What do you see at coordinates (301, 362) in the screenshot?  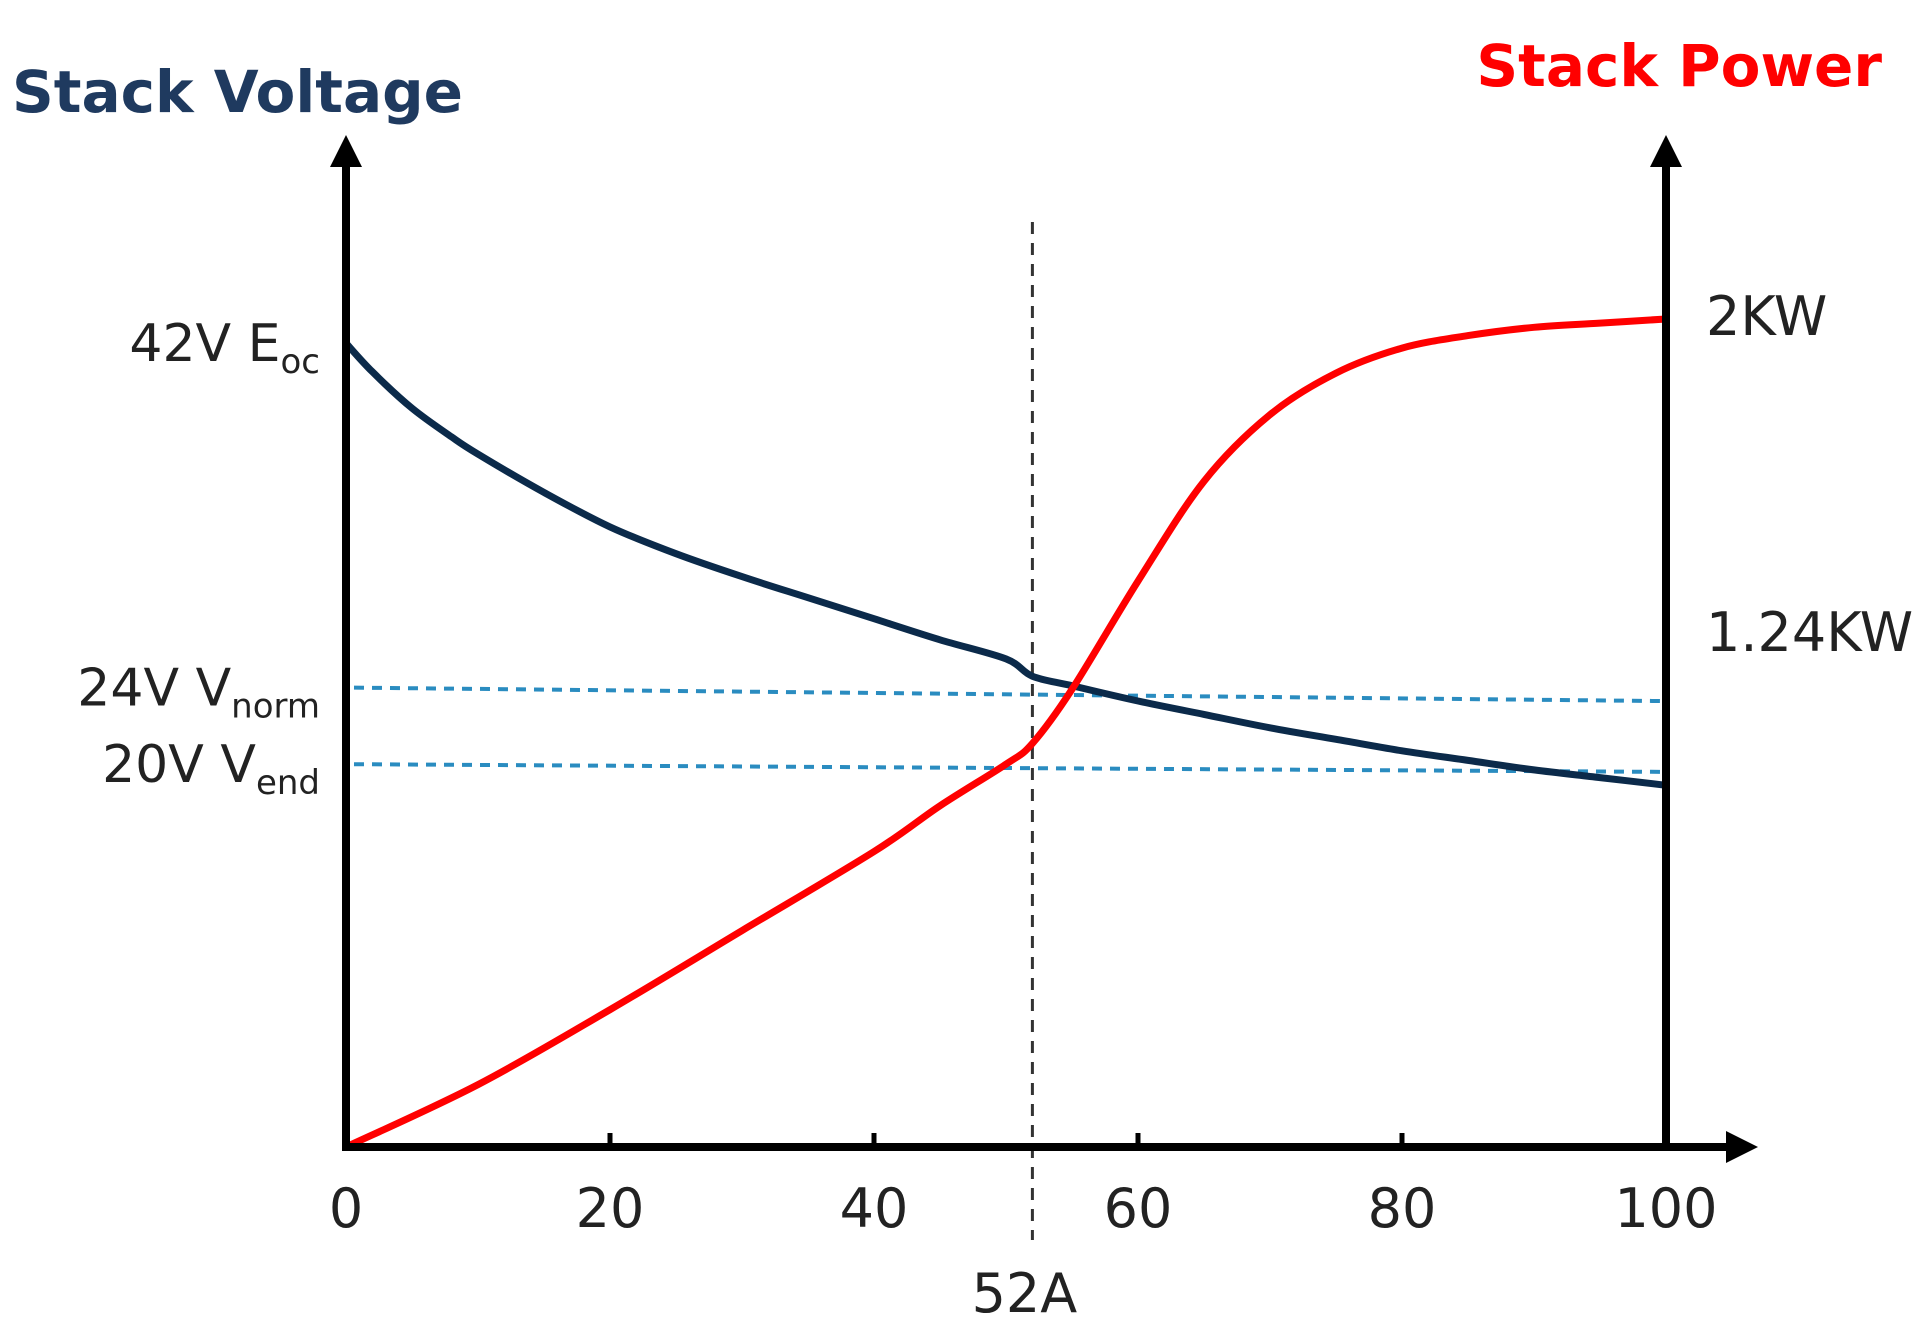 I see `left-annotation-sub-0: oc` at bounding box center [301, 362].